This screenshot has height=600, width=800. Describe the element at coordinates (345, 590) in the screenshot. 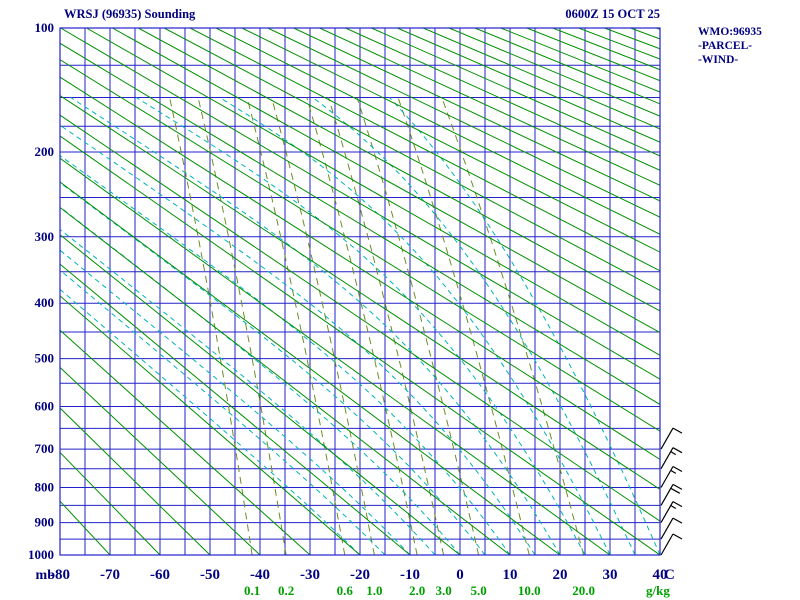

I see `mixing-ratio-value-label: 0.6` at that location.